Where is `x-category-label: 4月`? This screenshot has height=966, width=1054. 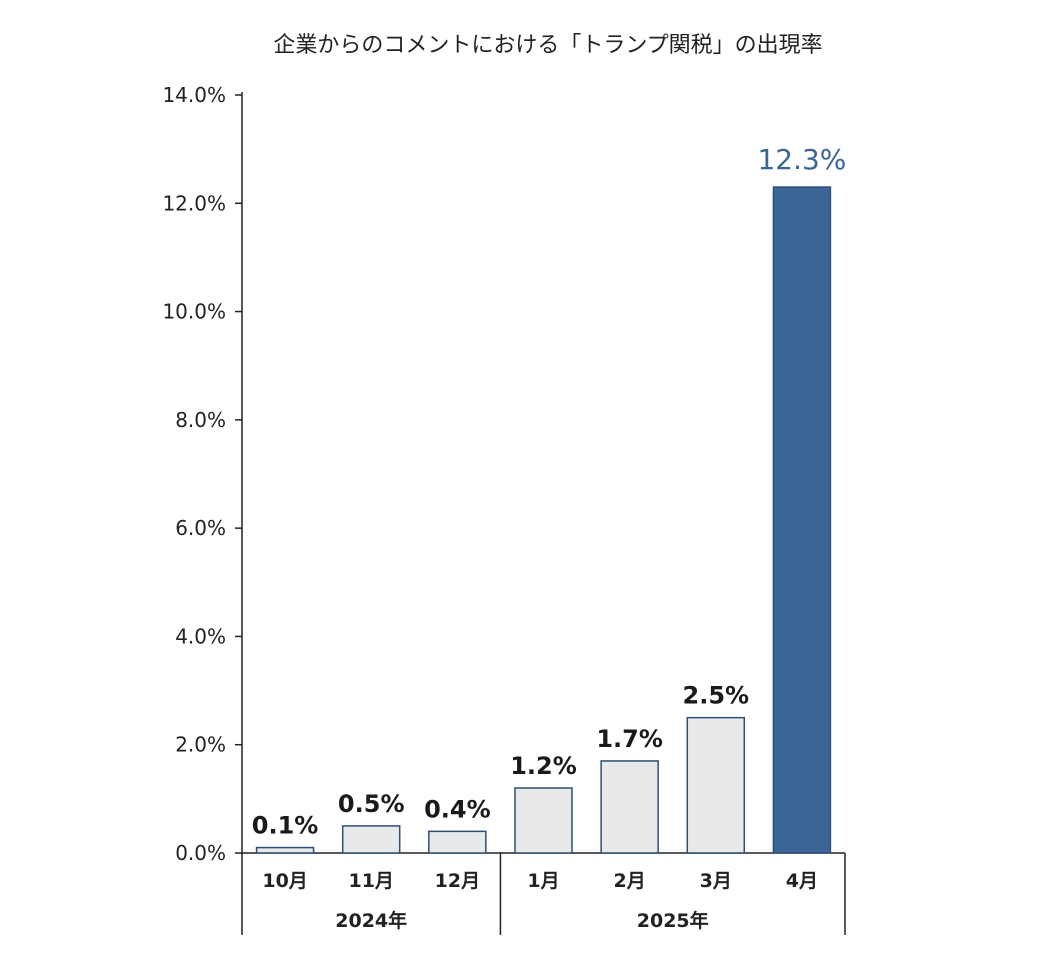 x-category-label: 4月 is located at coordinates (802, 881).